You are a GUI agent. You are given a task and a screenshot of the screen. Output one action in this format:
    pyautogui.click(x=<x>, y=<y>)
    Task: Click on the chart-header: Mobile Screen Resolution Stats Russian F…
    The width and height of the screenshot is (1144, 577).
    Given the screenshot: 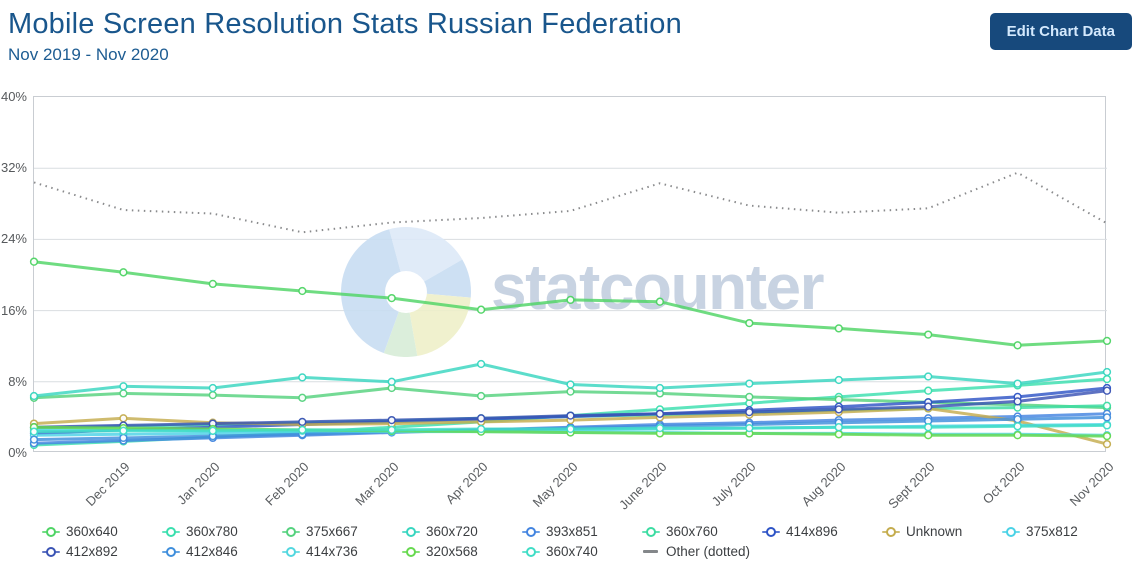 What is the action you would take?
    pyautogui.click(x=345, y=36)
    